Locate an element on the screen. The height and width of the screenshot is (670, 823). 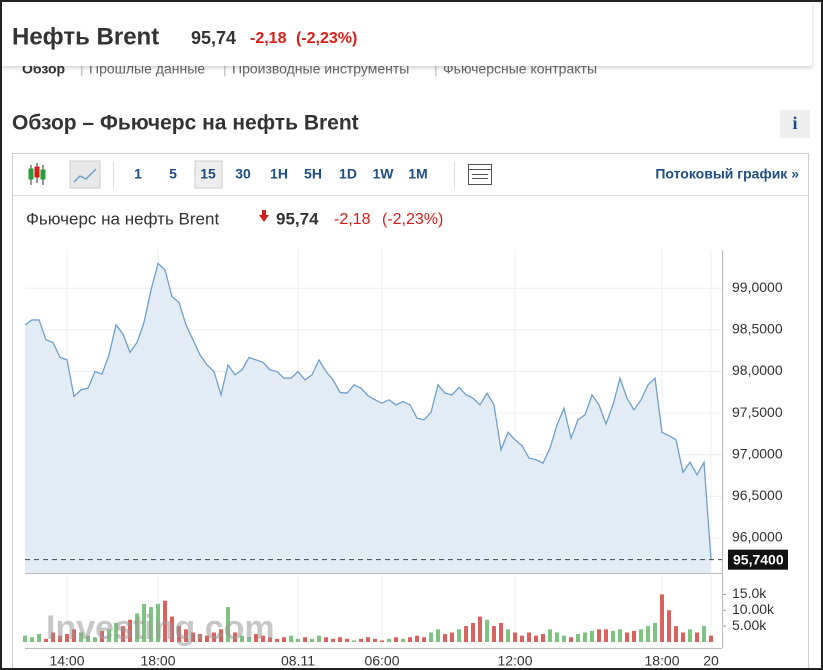
section-title: Обзор – Фьючерс на нефть Brent is located at coordinates (185, 123).